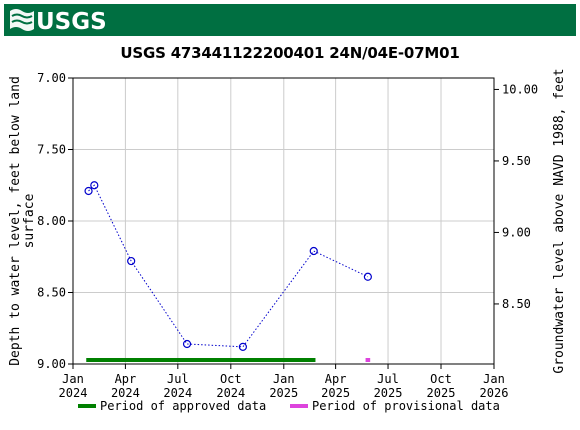 This screenshot has width=580, height=430. I want to click on y-axis-label-right: Groundwater level above NAVD 1988, feet, so click(559, 220).